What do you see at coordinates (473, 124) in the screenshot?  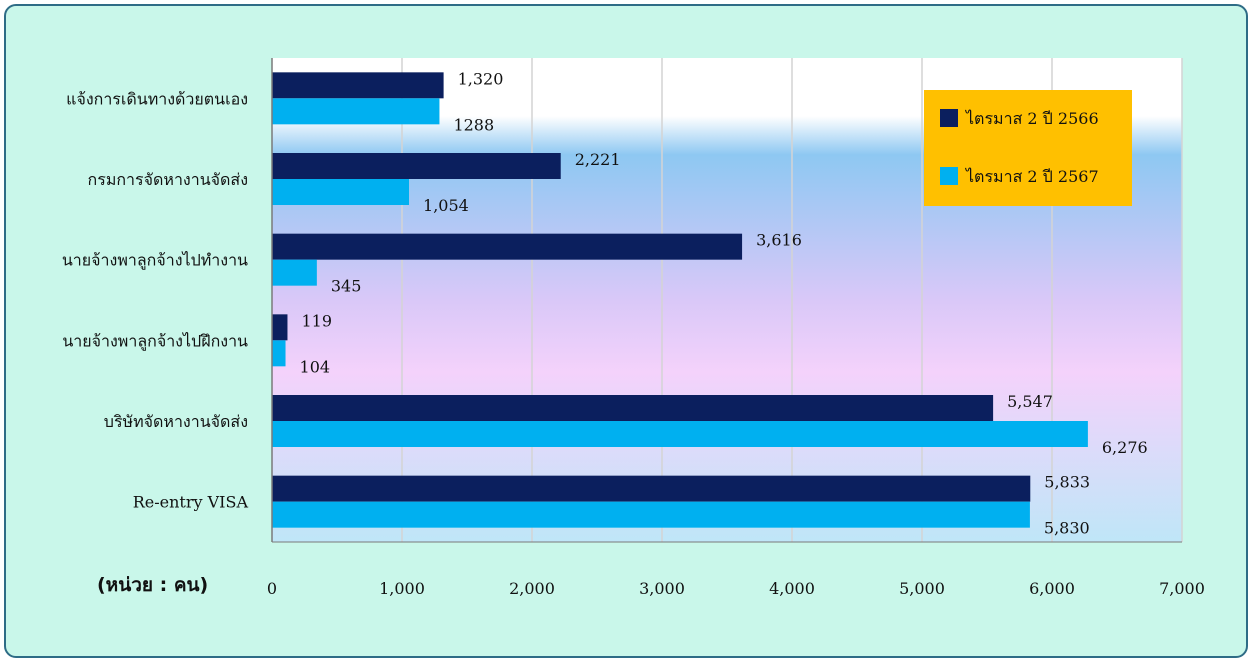 I see `data-label: 1288` at bounding box center [473, 124].